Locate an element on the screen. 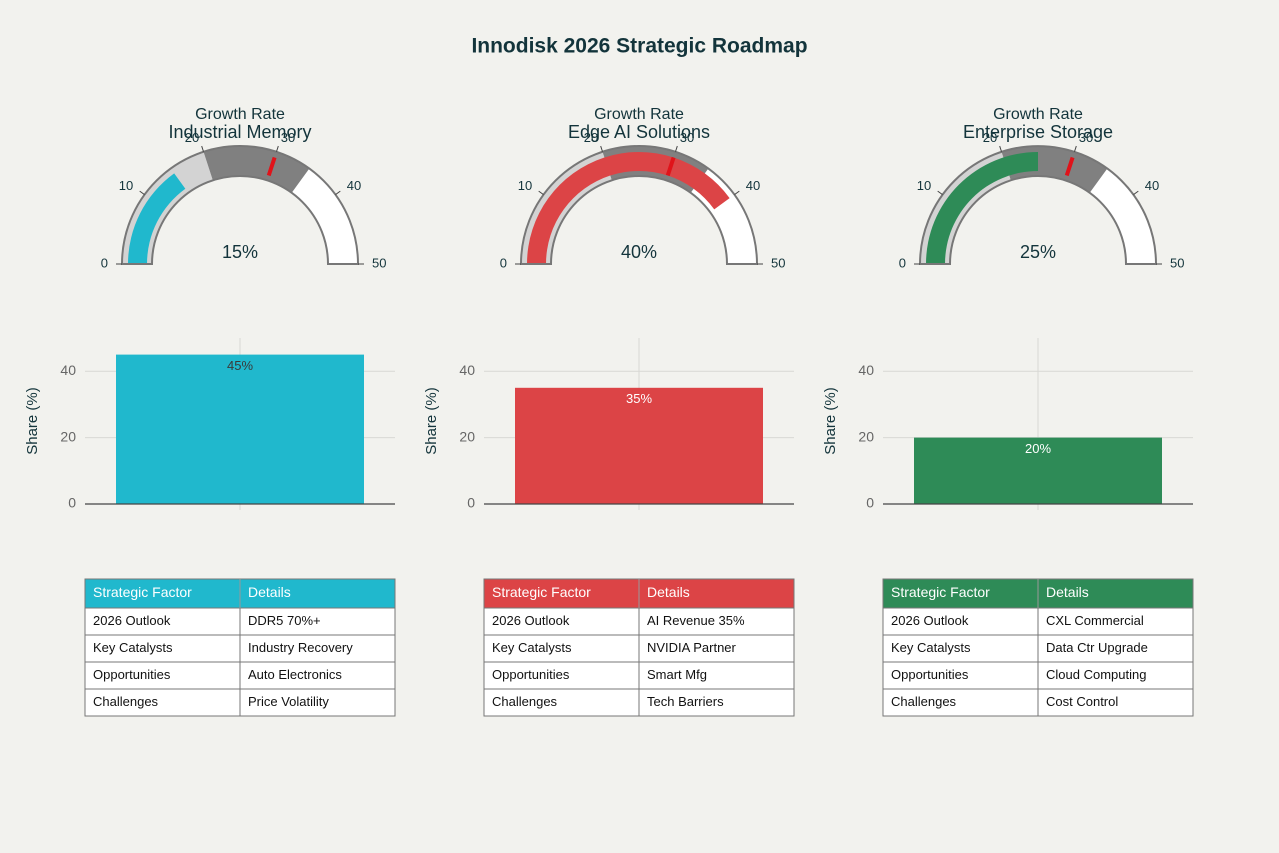 This screenshot has height=853, width=1279. table-cell: Tech Barriers is located at coordinates (685, 701).